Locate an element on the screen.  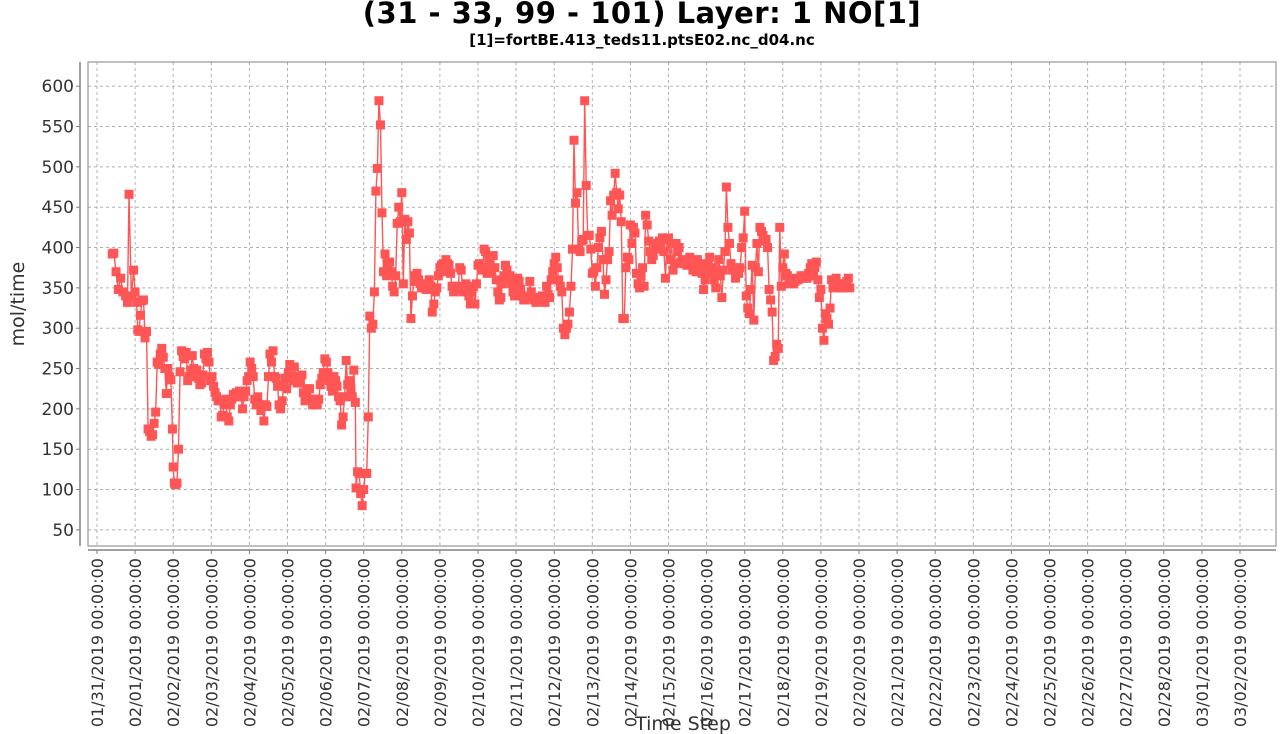
x-tick-label: 02/16/2019 00:00:00 is located at coordinates (707, 642).